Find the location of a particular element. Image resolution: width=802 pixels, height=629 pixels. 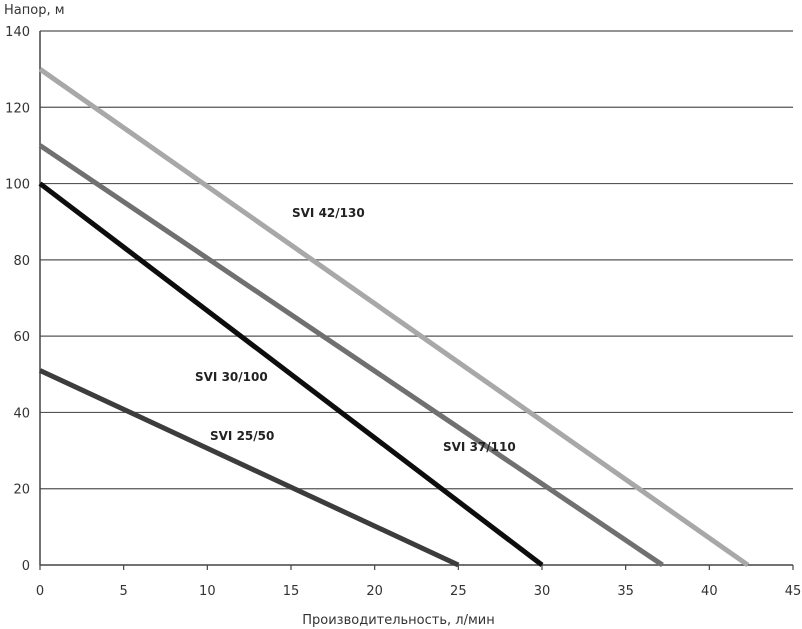

y-tick-label: 140 is located at coordinates (17, 32).